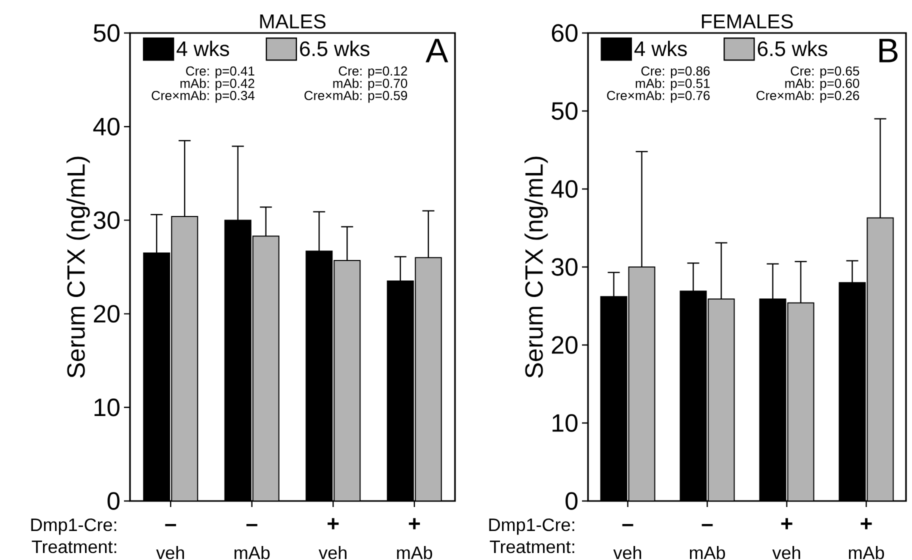 This screenshot has width=912, height=560. I want to click on annotation: mAb: p=0.60, so click(822, 84).